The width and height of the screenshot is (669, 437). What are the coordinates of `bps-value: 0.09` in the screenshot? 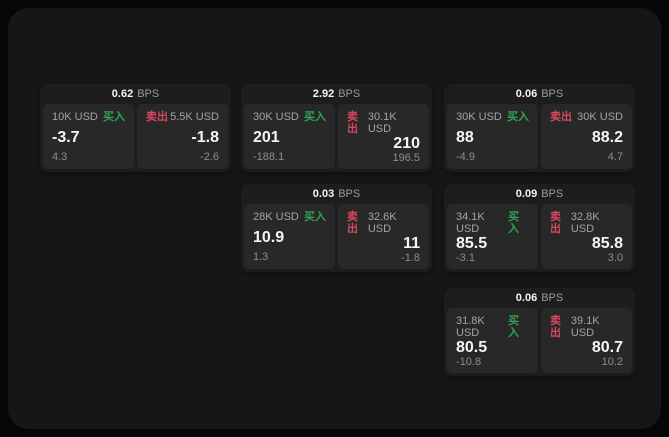 It's located at (526, 194).